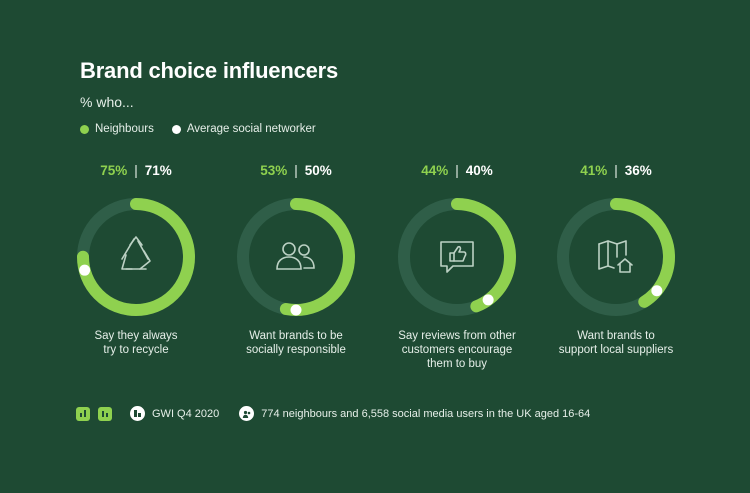 The height and width of the screenshot is (493, 750). What do you see at coordinates (176, 129) in the screenshot?
I see `legend-swatch-average` at bounding box center [176, 129].